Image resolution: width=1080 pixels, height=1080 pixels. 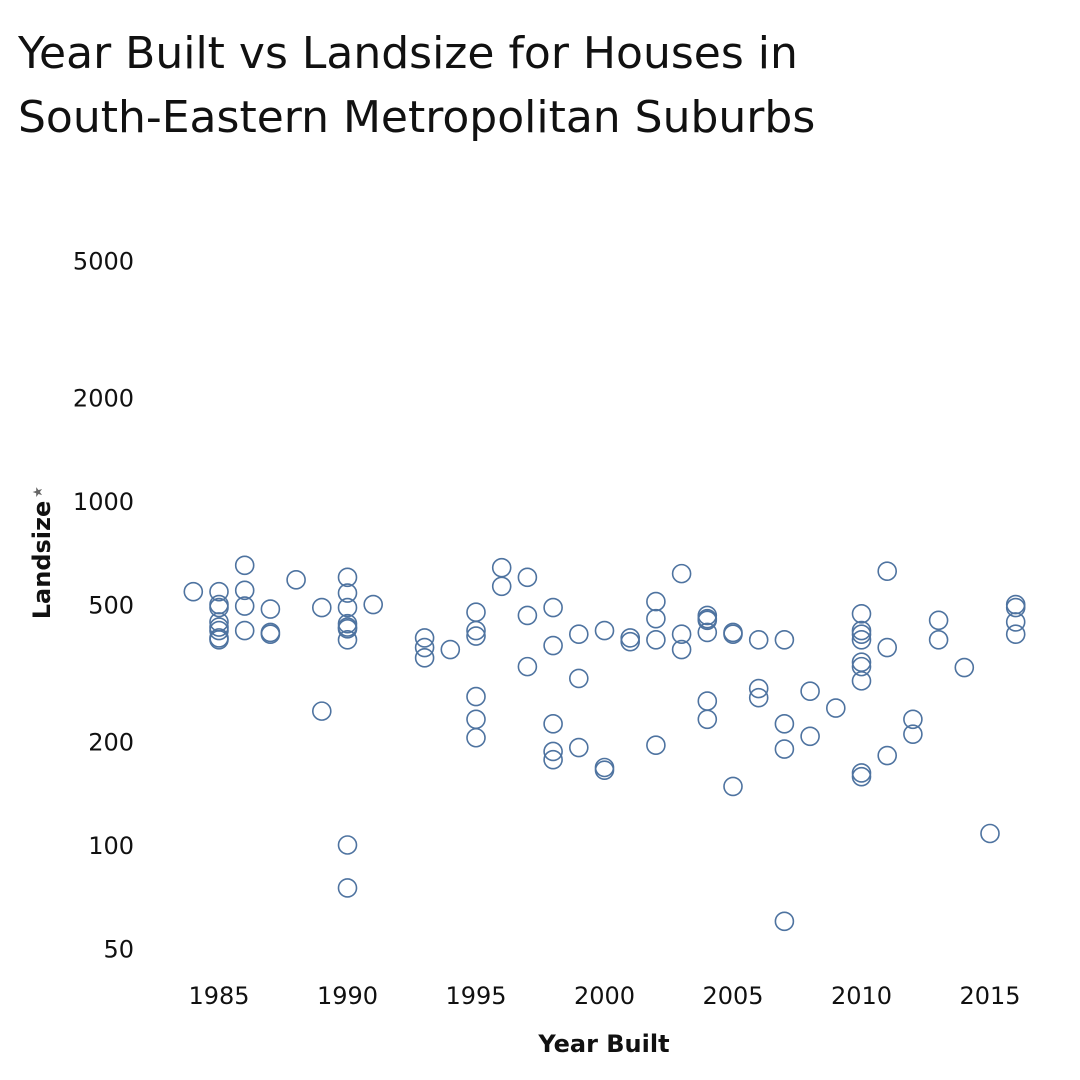 I want to click on y-axis-pin-icon: ★, so click(x=38, y=492).